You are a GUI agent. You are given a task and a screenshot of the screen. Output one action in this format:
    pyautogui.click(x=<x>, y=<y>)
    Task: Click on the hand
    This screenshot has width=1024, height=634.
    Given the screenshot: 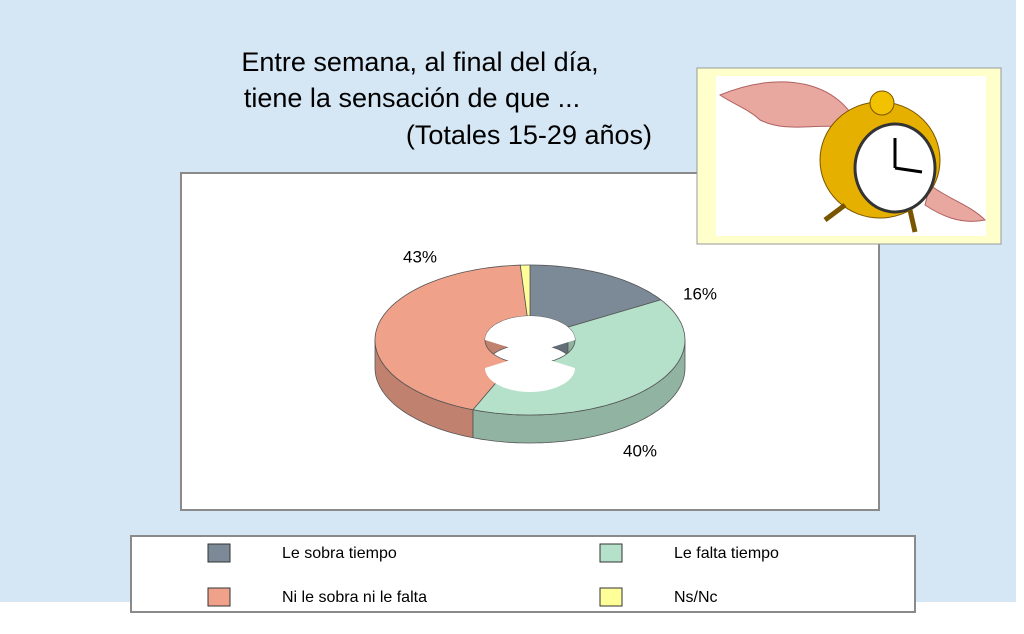 What is the action you would take?
    pyautogui.click(x=908, y=170)
    